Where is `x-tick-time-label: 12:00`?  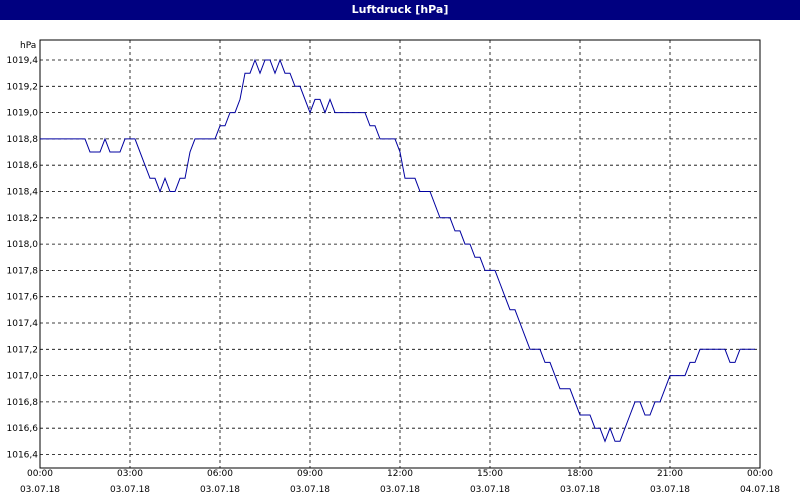 x-tick-time-label: 12:00 is located at coordinates (400, 474).